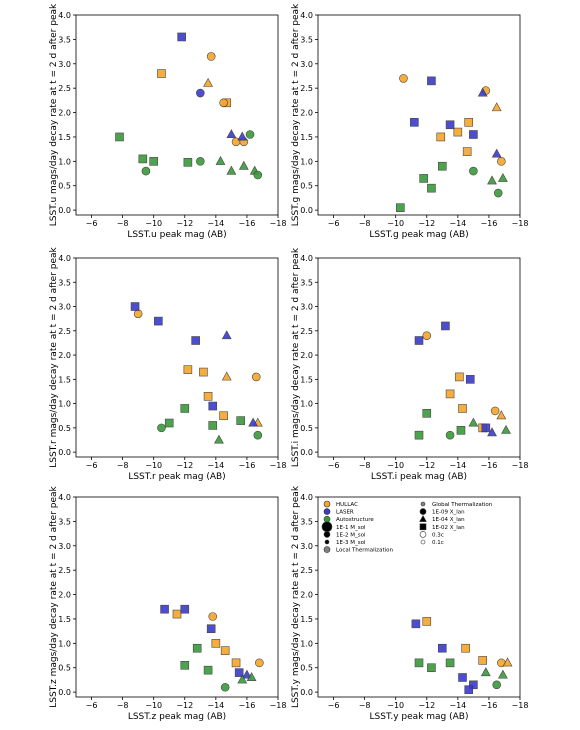 The height and width of the screenshot is (730, 580). Describe the element at coordinates (438, 535) in the screenshot. I see `legend-label: 0.3c` at that location.